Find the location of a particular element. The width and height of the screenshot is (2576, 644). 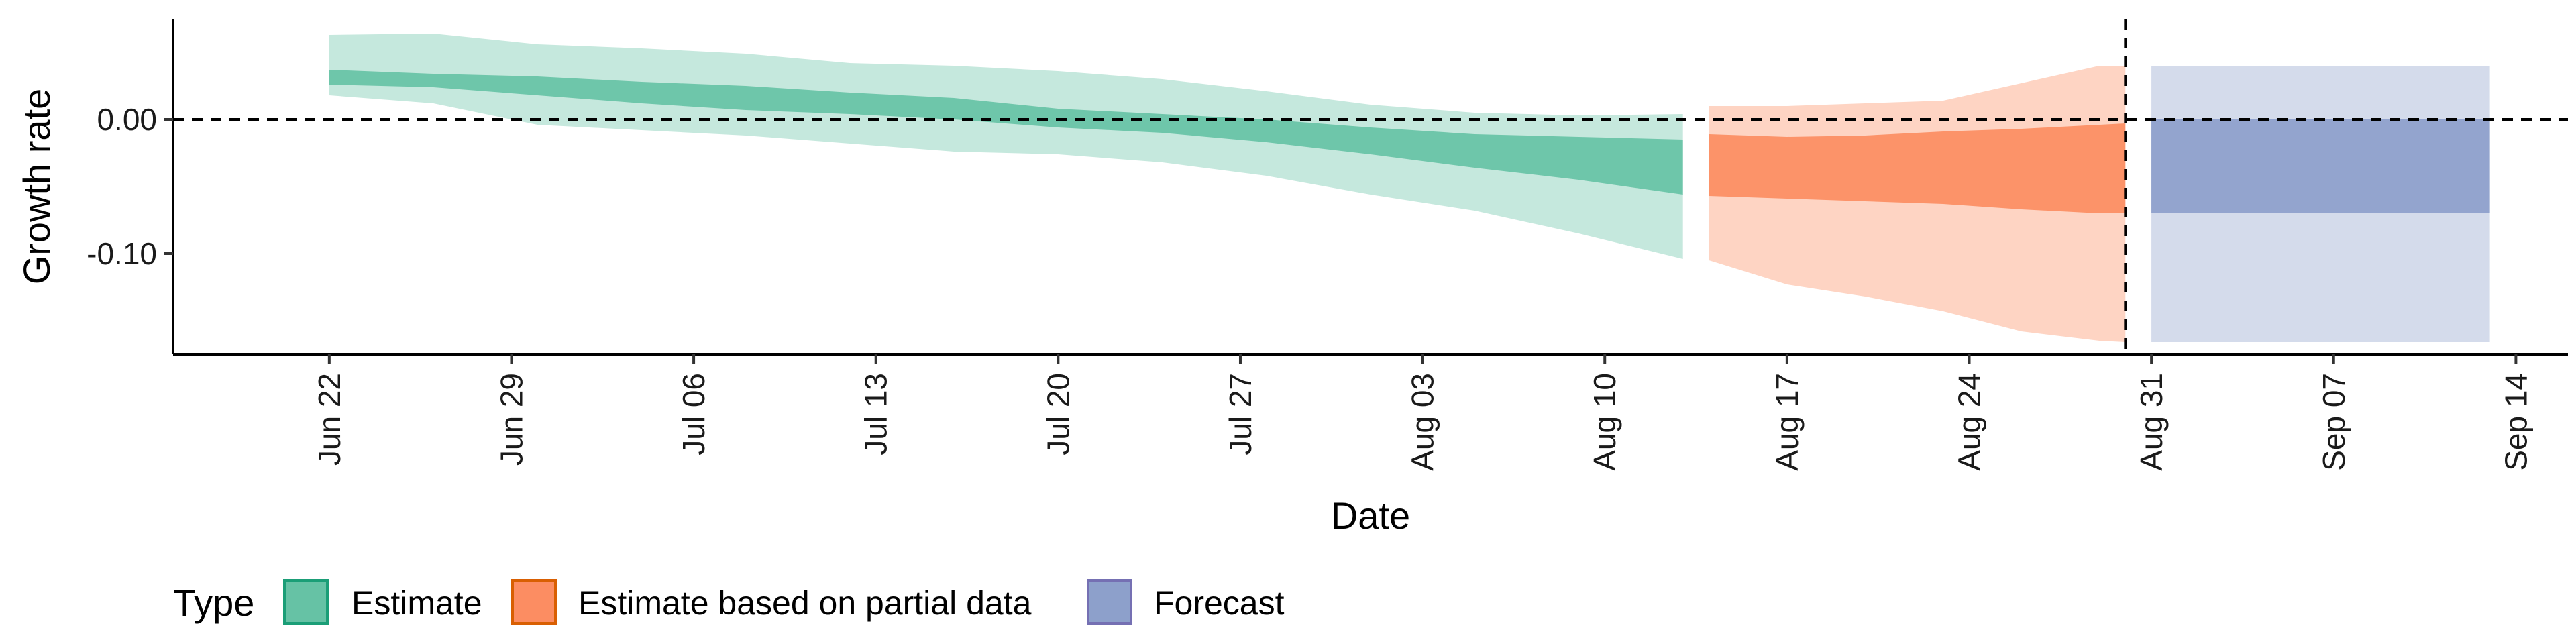

legend-key-estimate is located at coordinates (306, 602).